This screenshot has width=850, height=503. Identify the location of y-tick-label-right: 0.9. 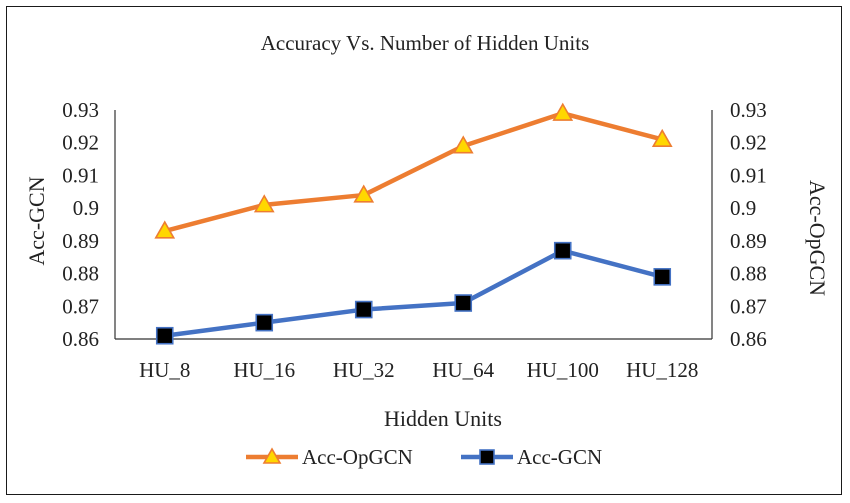
(743, 208).